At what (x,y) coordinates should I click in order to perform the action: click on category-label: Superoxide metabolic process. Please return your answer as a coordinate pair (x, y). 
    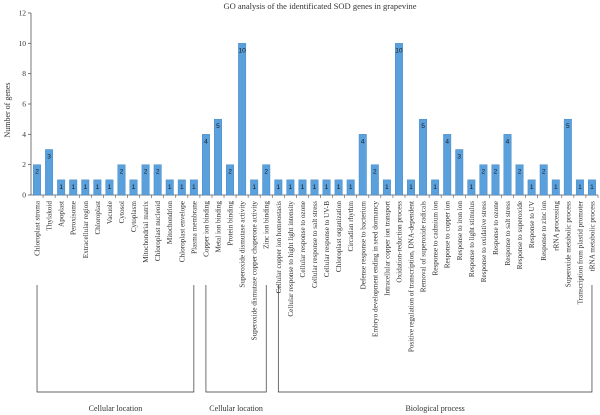
    Looking at the image, I should click on (568, 244).